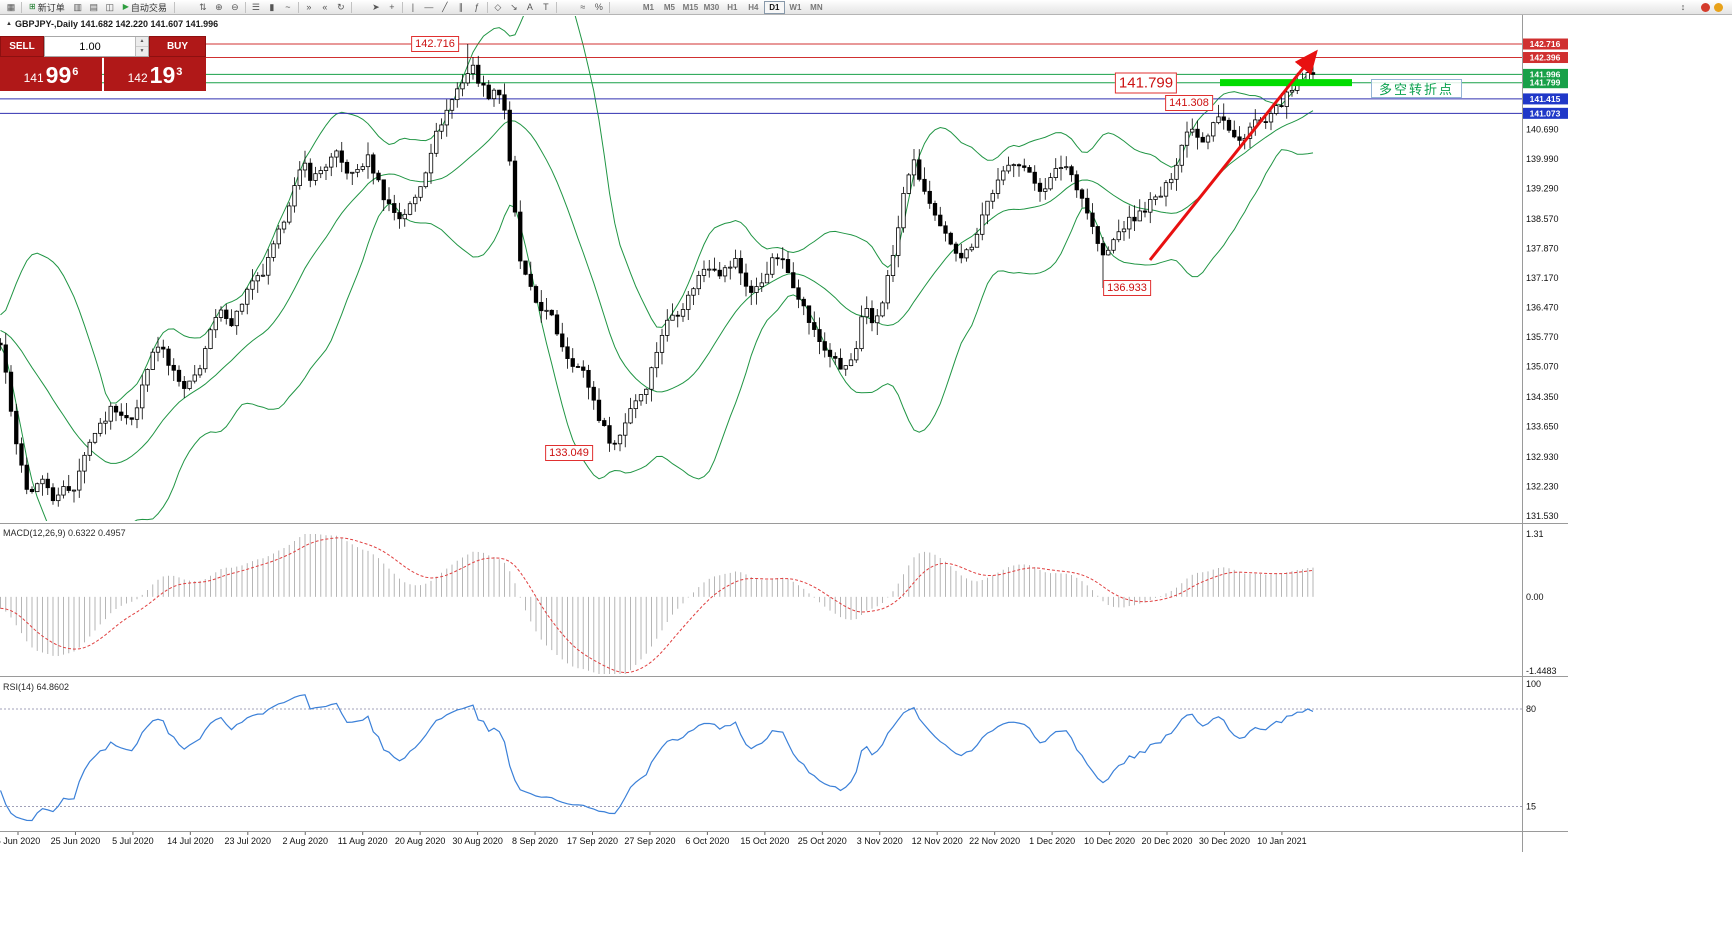 Image resolution: width=1732 pixels, height=938 pixels. Describe the element at coordinates (22, 46) in the screenshot. I see `sell-button: SELL` at that location.